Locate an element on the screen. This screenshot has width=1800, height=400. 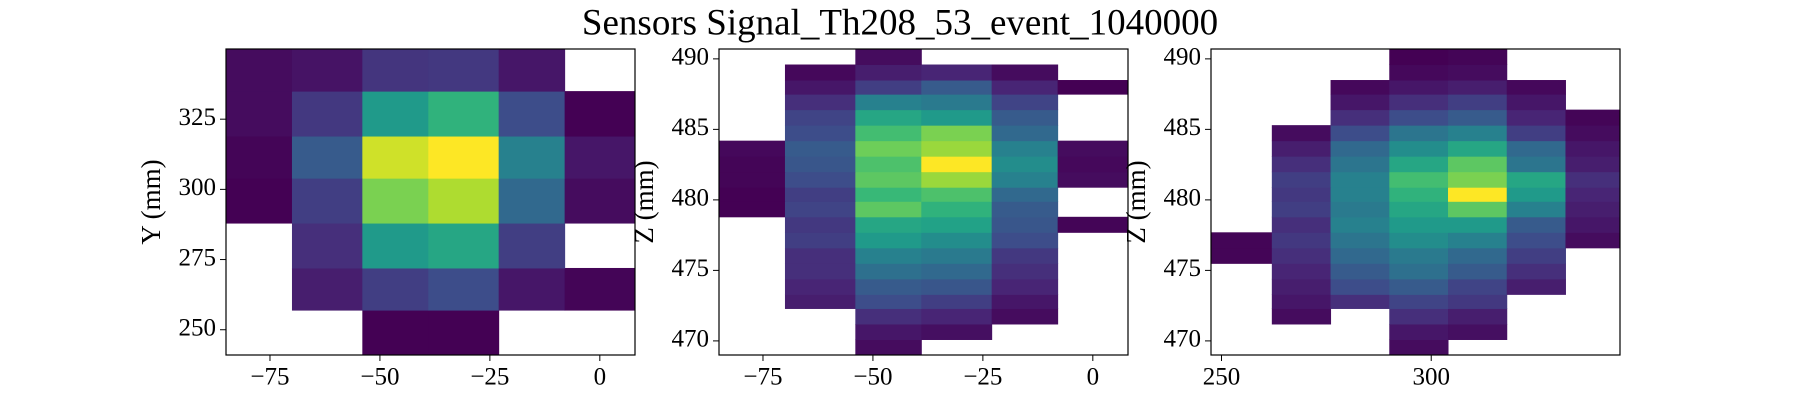
x-tick-label: 300 is located at coordinates (1431, 377).